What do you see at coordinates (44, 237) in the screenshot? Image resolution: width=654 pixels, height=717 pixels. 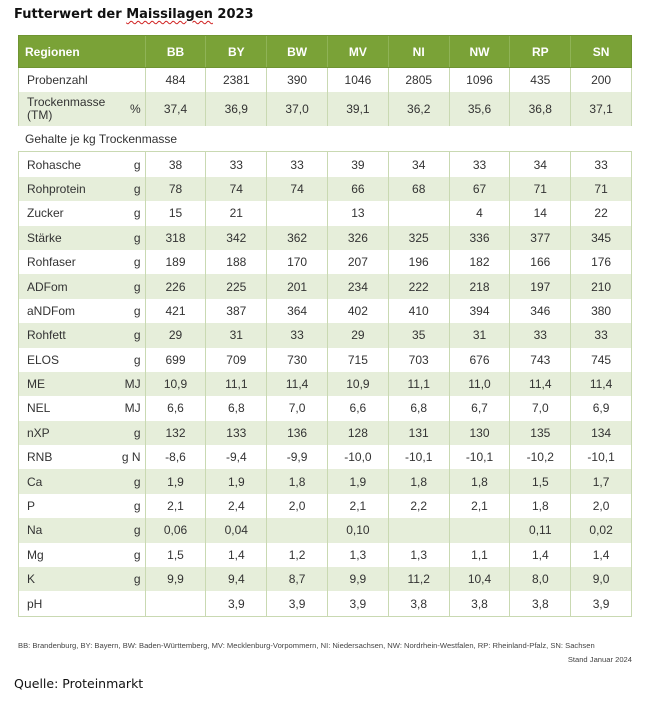 I see `row-label: Stärke` at bounding box center [44, 237].